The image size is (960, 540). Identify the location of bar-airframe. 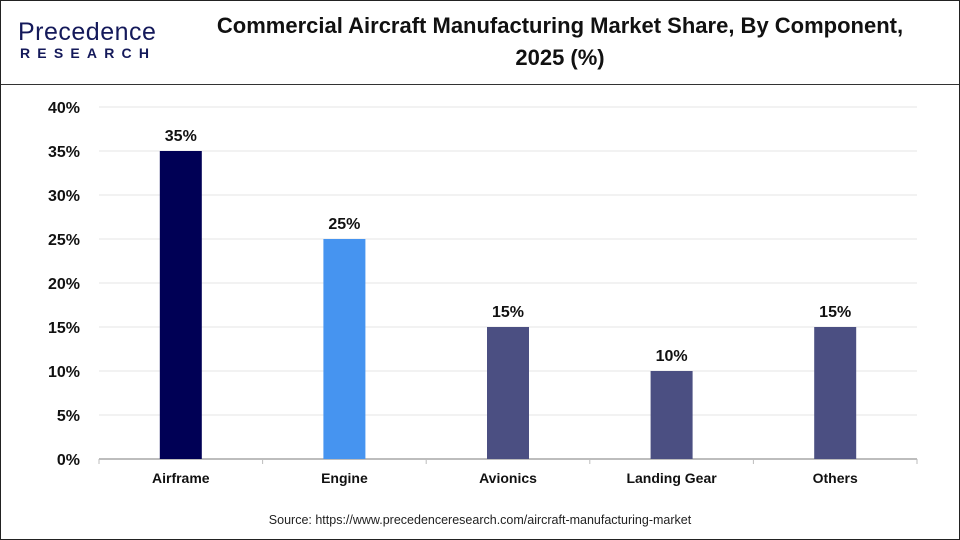
(180, 305).